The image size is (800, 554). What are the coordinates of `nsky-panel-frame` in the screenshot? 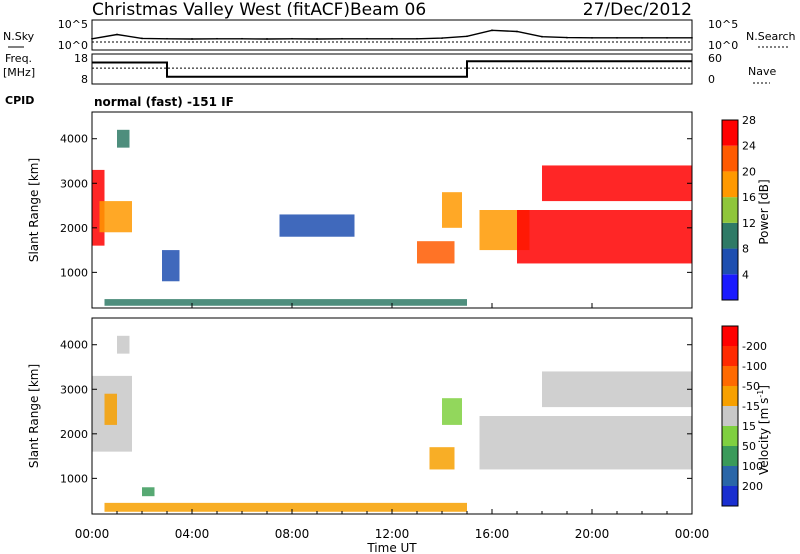 It's located at (392, 35).